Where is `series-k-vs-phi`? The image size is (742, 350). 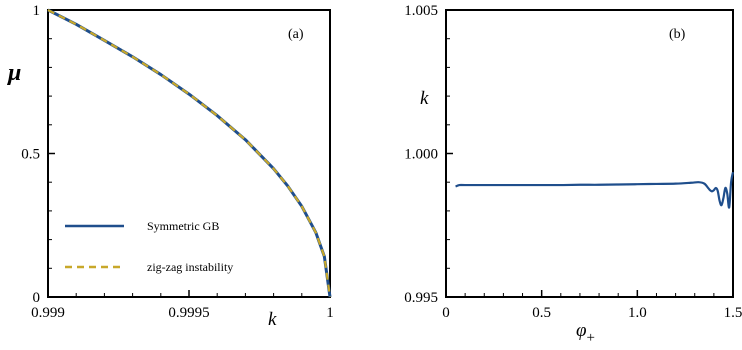 series-k-vs-phi is located at coordinates (595, 190).